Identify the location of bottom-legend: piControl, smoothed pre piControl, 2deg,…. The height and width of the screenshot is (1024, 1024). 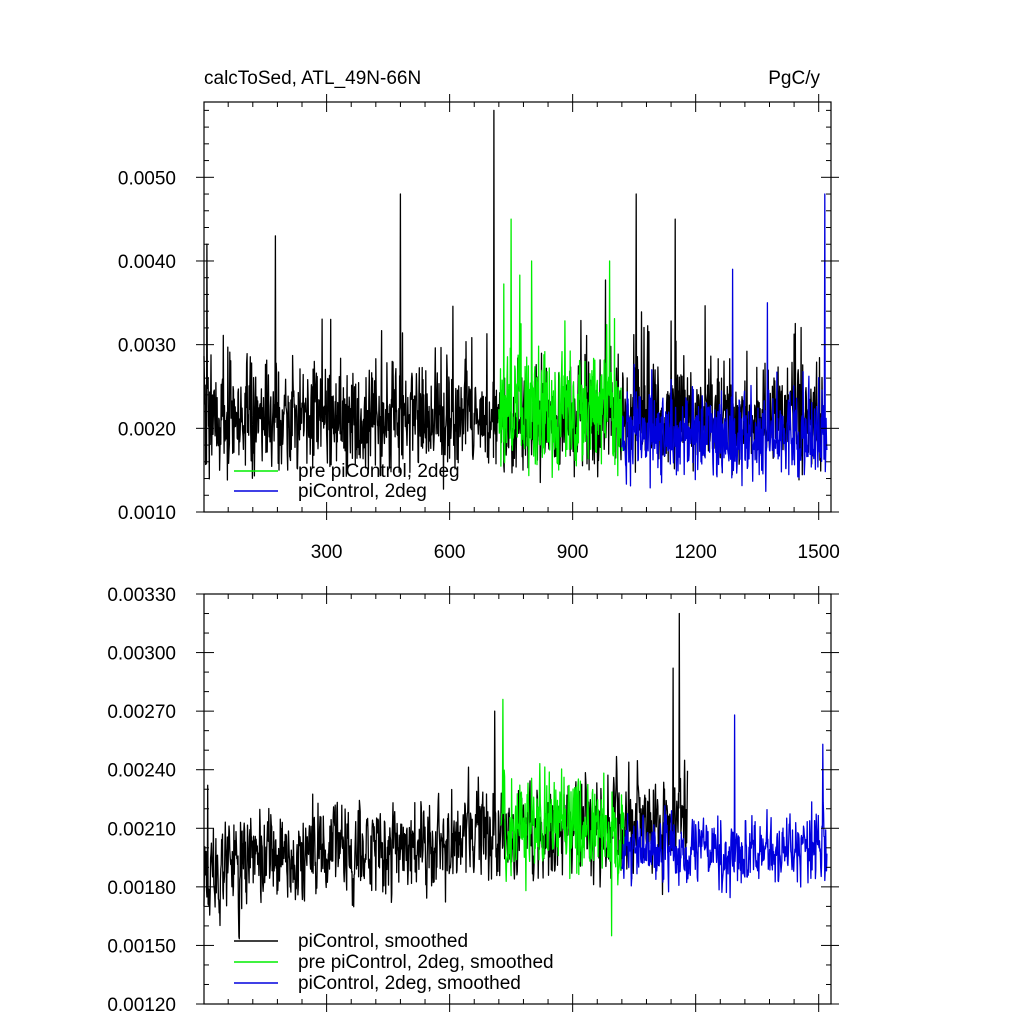
(394, 962).